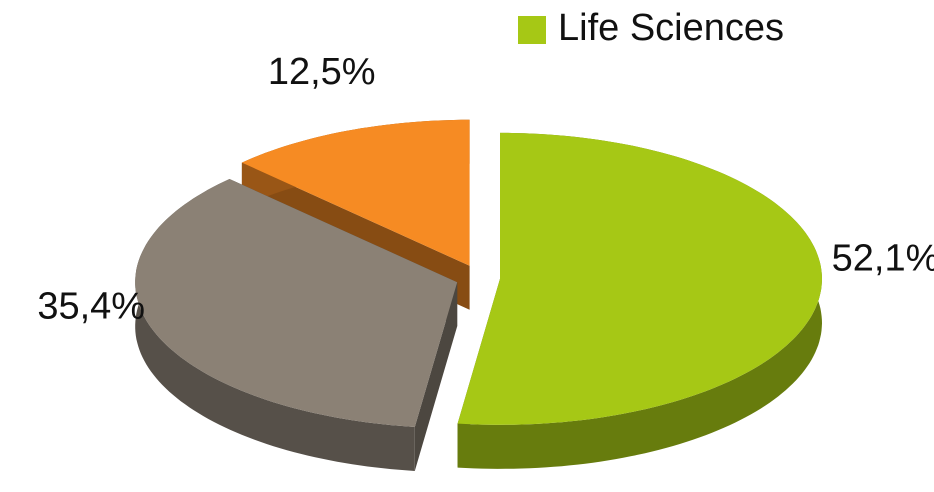 This screenshot has height=492, width=934. What do you see at coordinates (355, 192) in the screenshot?
I see `slice` at bounding box center [355, 192].